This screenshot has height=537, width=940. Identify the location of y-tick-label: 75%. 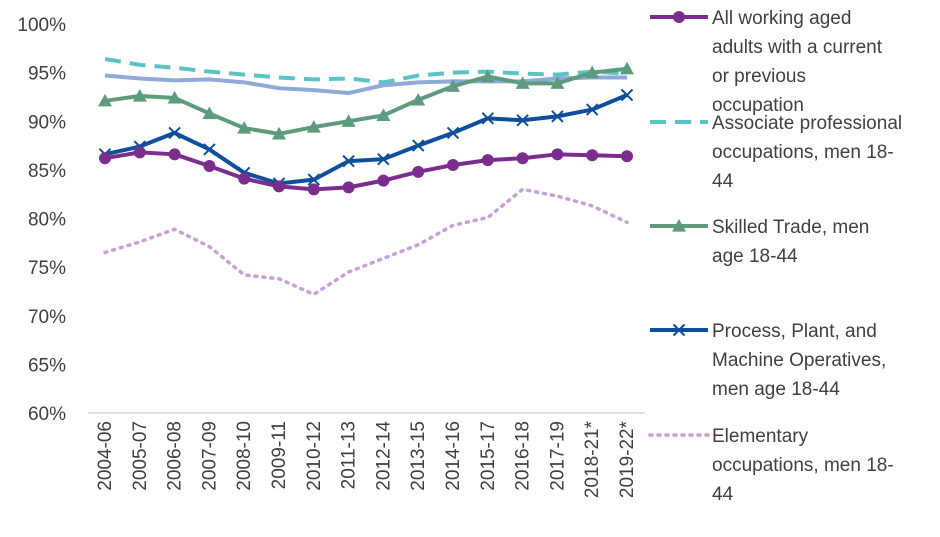
(47, 268).